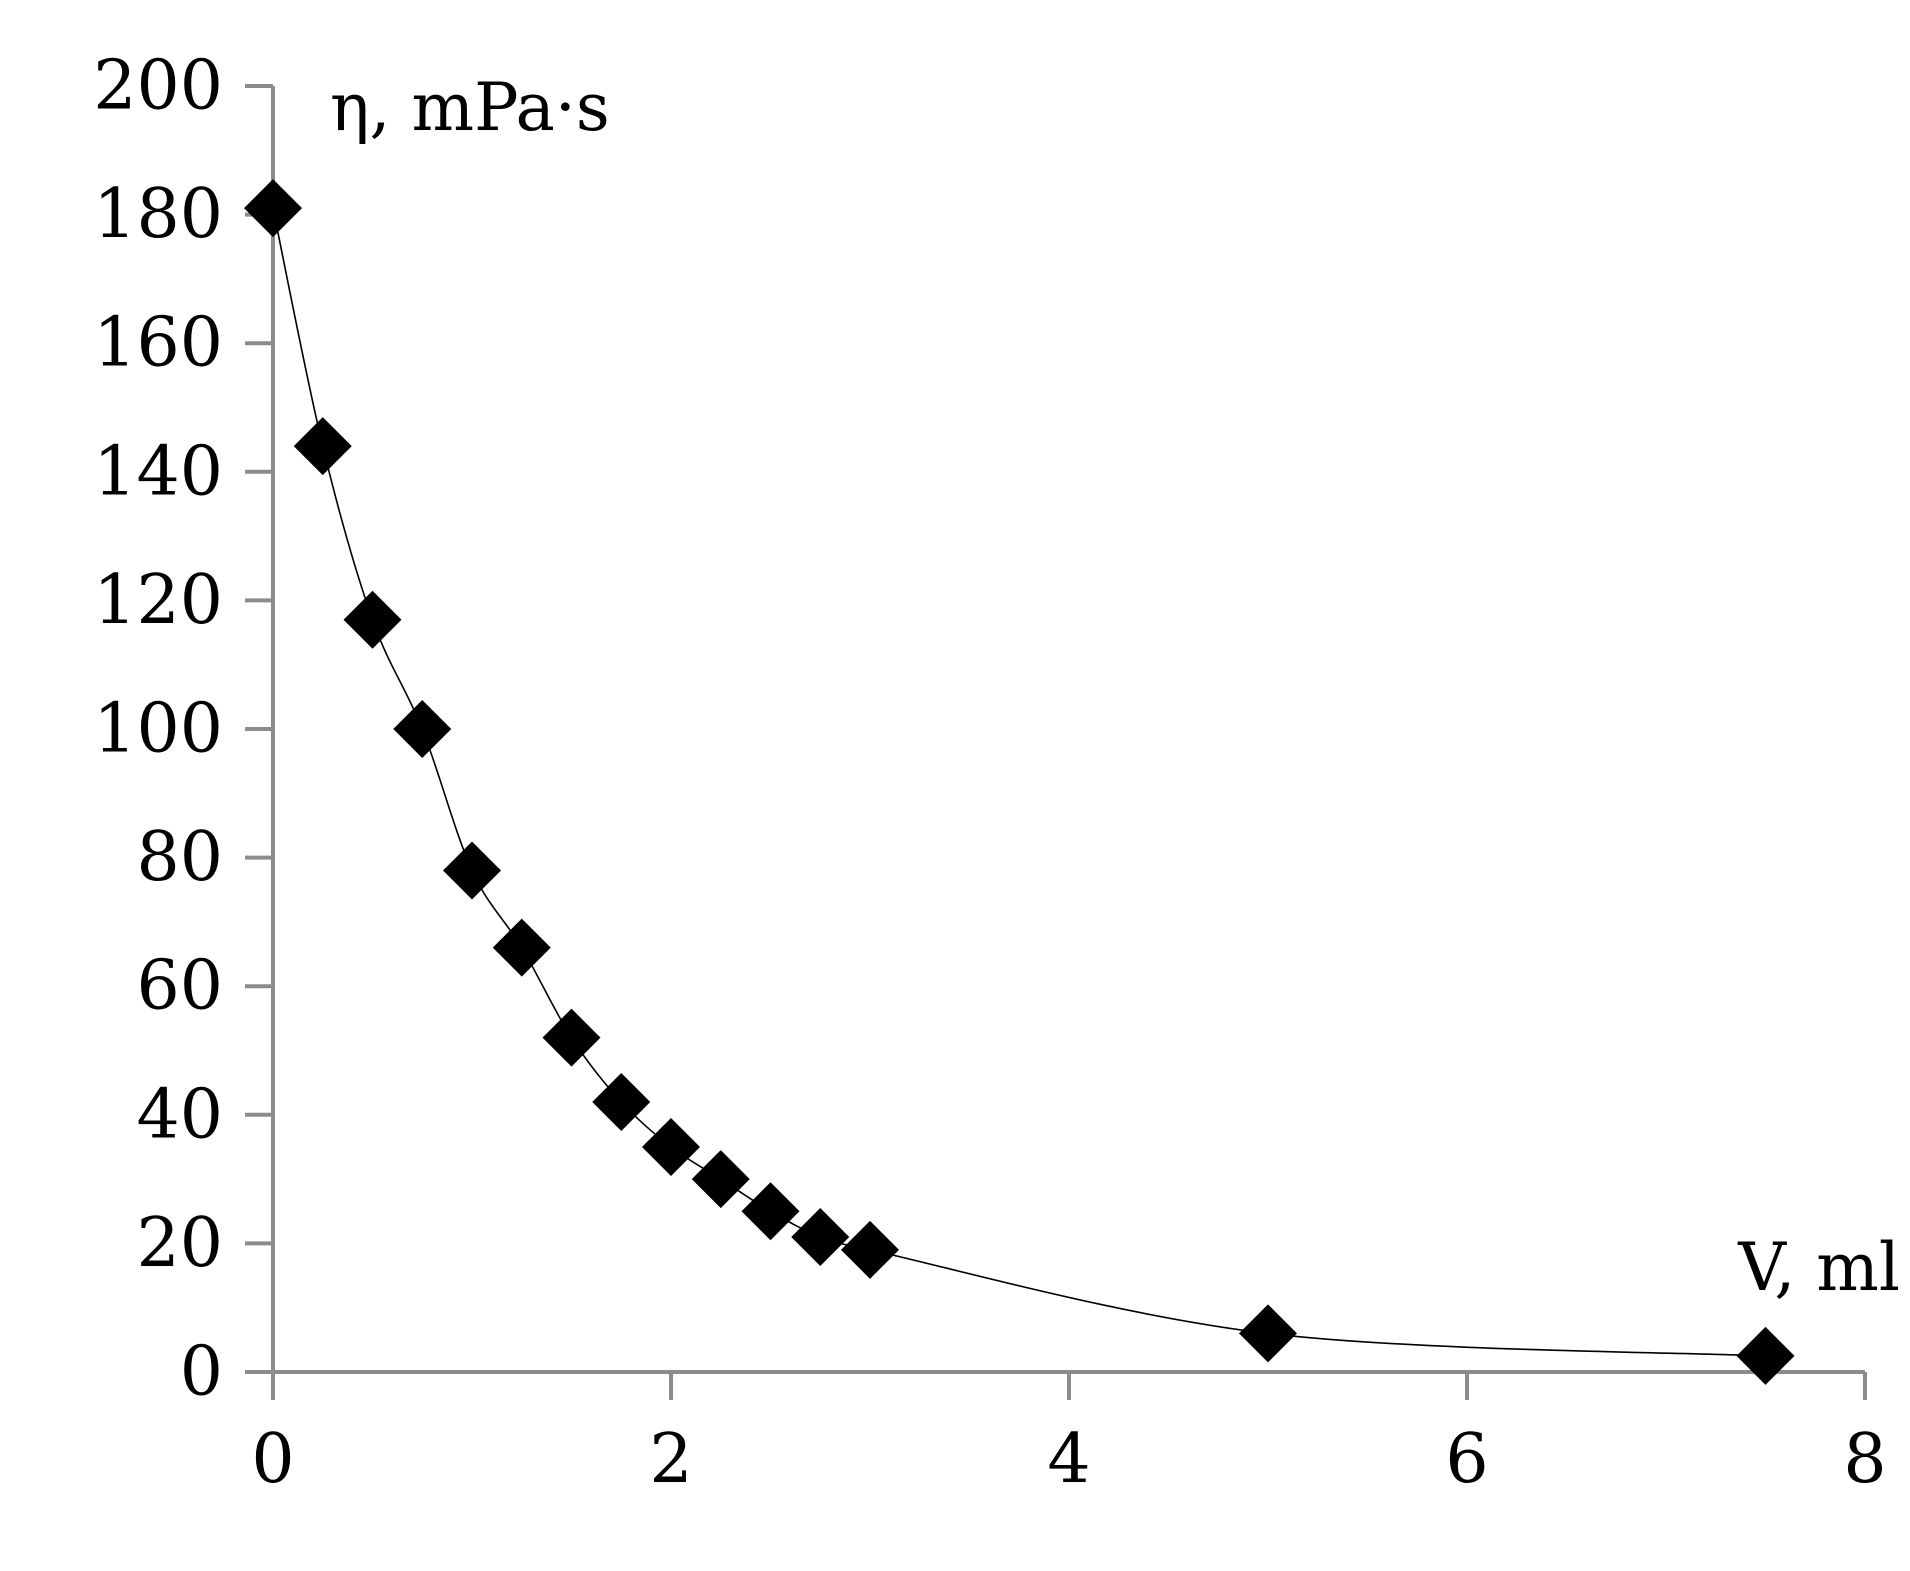 The height and width of the screenshot is (1571, 1910). What do you see at coordinates (670, 1459) in the screenshot?
I see `x-tick-label: 2` at bounding box center [670, 1459].